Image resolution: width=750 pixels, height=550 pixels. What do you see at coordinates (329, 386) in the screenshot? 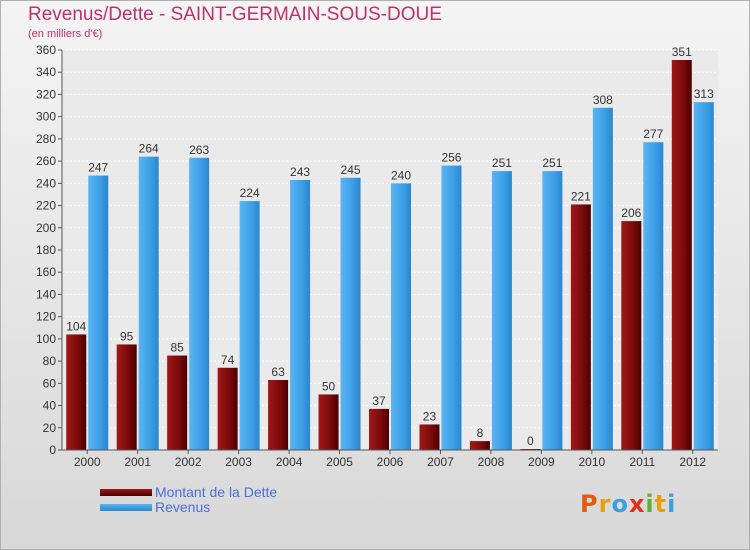
I see `data-label-dette: 50` at bounding box center [329, 386].